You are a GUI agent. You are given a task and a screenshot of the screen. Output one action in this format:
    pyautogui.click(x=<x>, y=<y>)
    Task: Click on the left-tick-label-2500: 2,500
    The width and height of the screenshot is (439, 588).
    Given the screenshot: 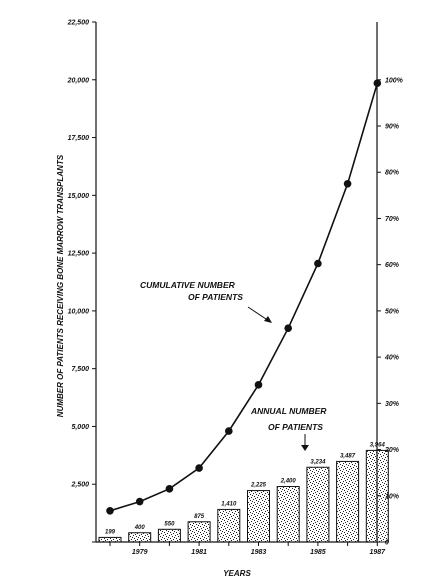 What is the action you would take?
    pyautogui.click(x=79, y=485)
    